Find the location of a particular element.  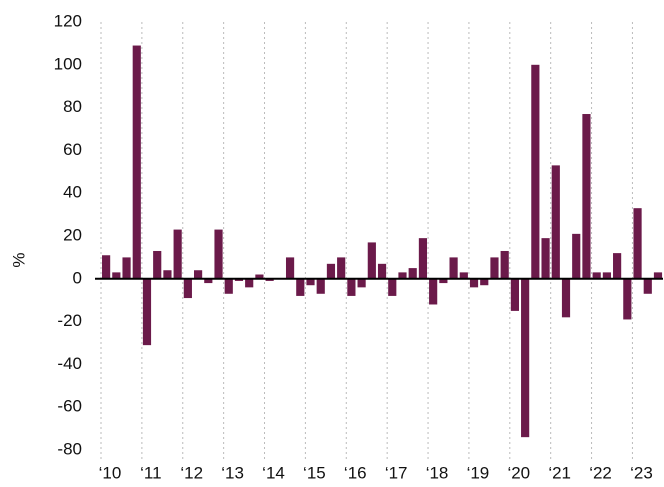

y-tick-label: 20 is located at coordinates (72, 234).